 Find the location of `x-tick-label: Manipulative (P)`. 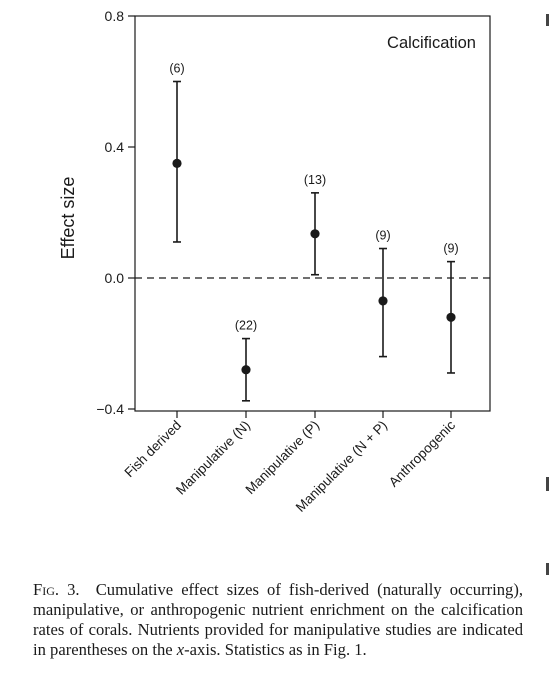

x-tick-label: Manipulative (P) is located at coordinates (283, 458).